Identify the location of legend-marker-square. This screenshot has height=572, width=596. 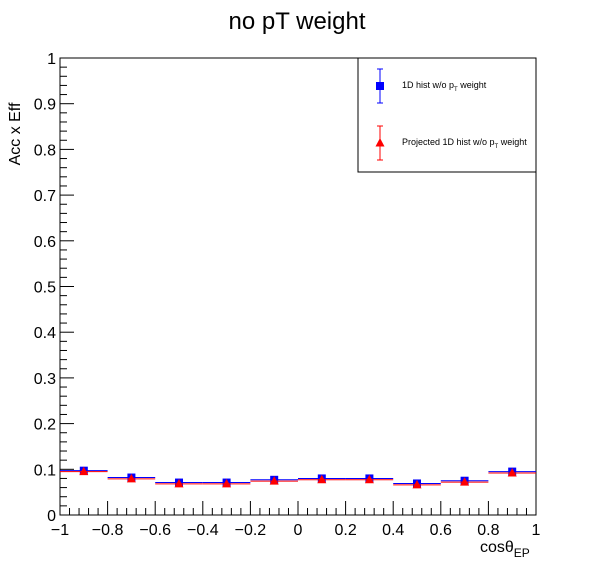
(380, 86).